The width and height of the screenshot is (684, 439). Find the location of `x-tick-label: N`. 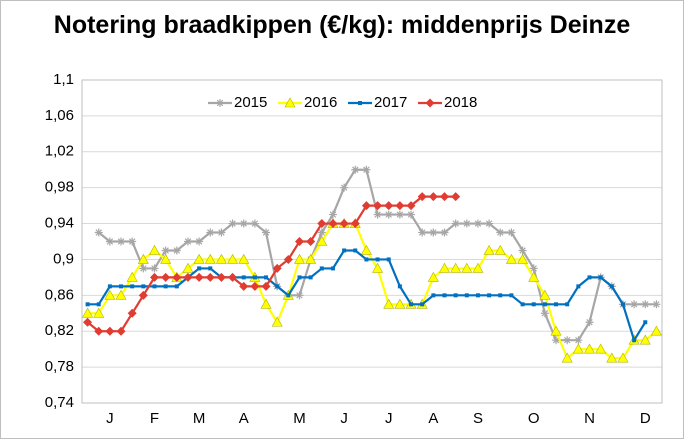

x-tick-label: N is located at coordinates (589, 418).